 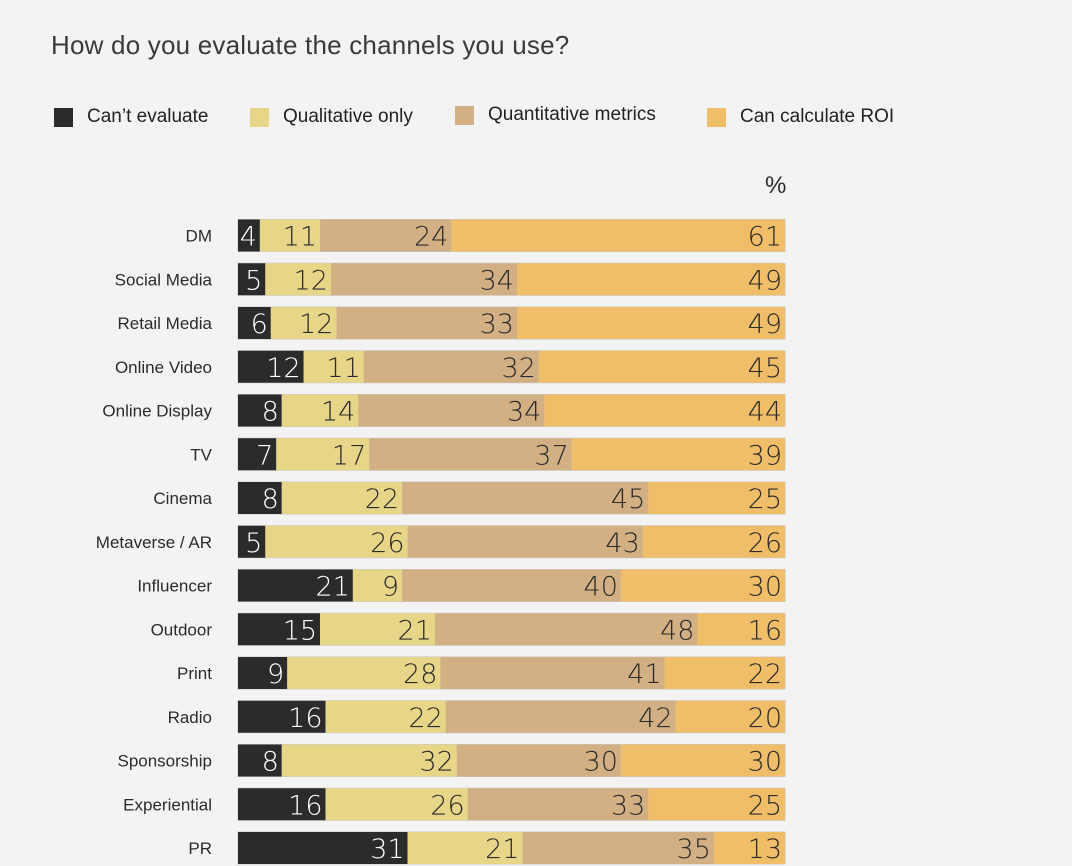 What do you see at coordinates (431, 237) in the screenshot?
I see `data-label: 24` at bounding box center [431, 237].